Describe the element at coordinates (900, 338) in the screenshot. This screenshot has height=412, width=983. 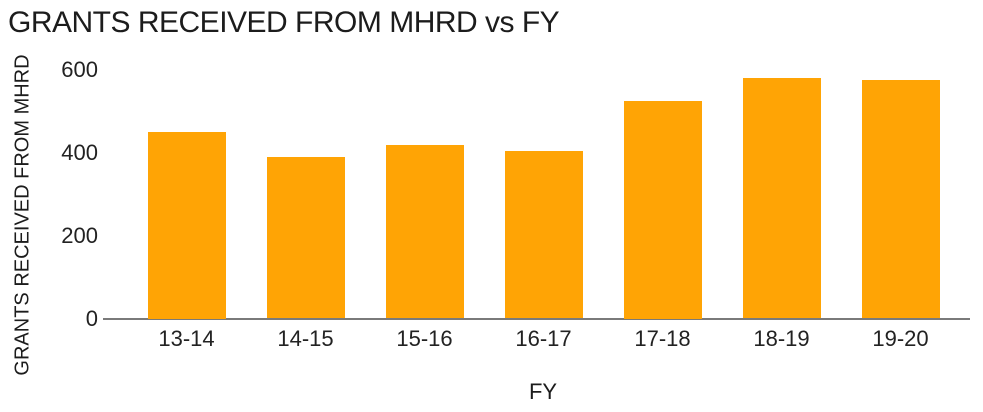
I see `x-tick-label: 19-20` at that location.